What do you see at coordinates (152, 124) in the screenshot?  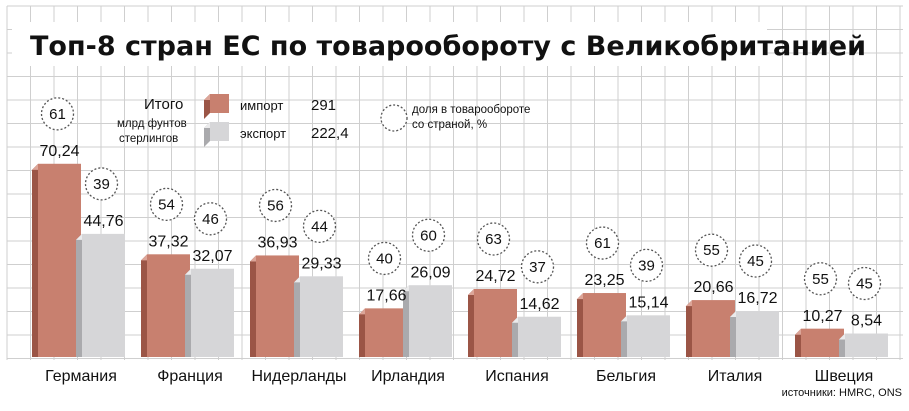 I see `legend-unit-line1: млрд фунтов` at bounding box center [152, 124].